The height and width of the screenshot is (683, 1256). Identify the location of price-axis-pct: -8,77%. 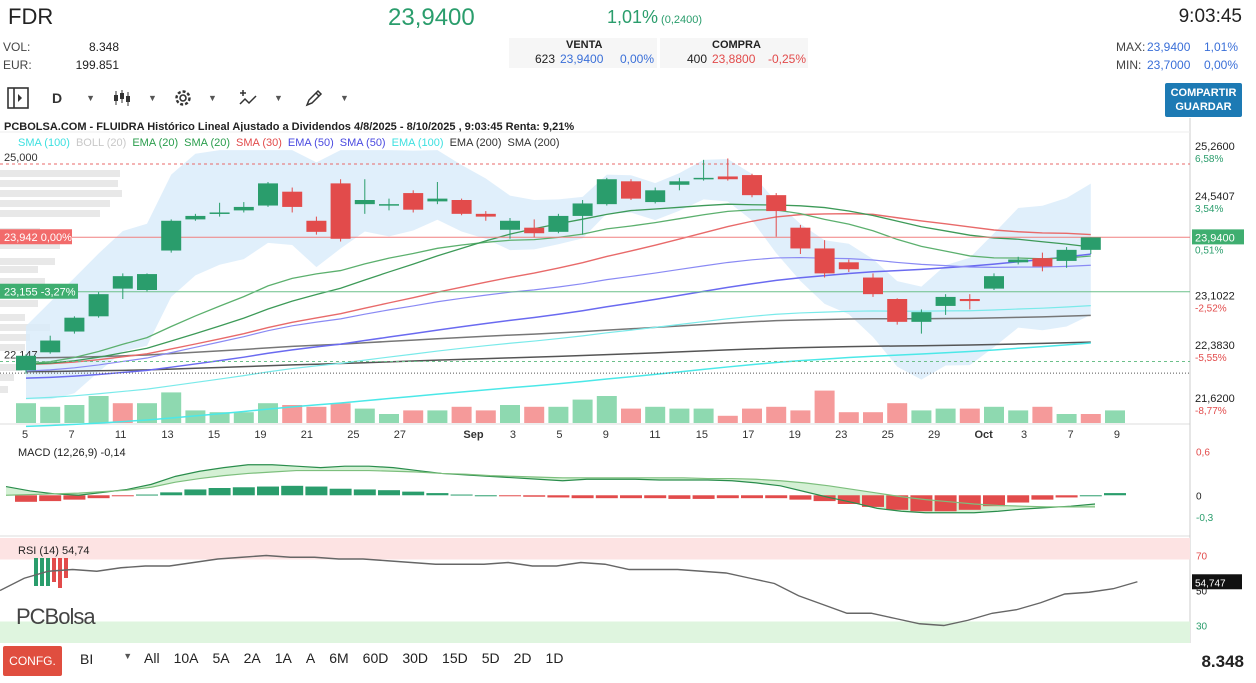
(1211, 411).